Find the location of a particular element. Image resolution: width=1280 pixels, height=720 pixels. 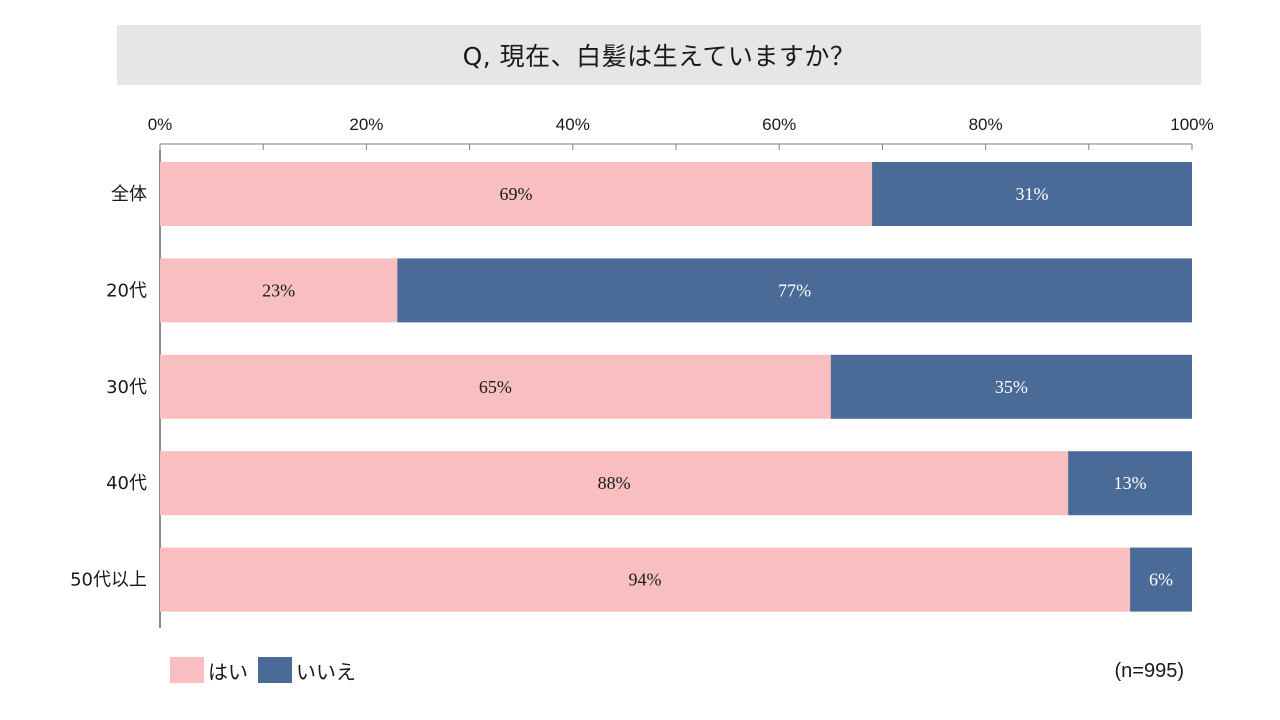

legend-item-no: いいえ is located at coordinates (307, 670).